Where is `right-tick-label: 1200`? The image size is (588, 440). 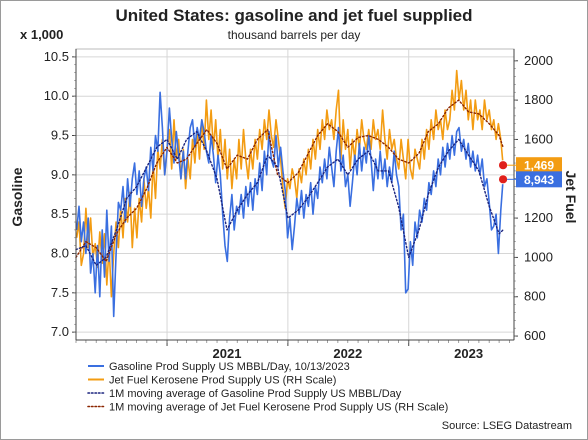
right-tick-label: 1200 is located at coordinates (538, 217).